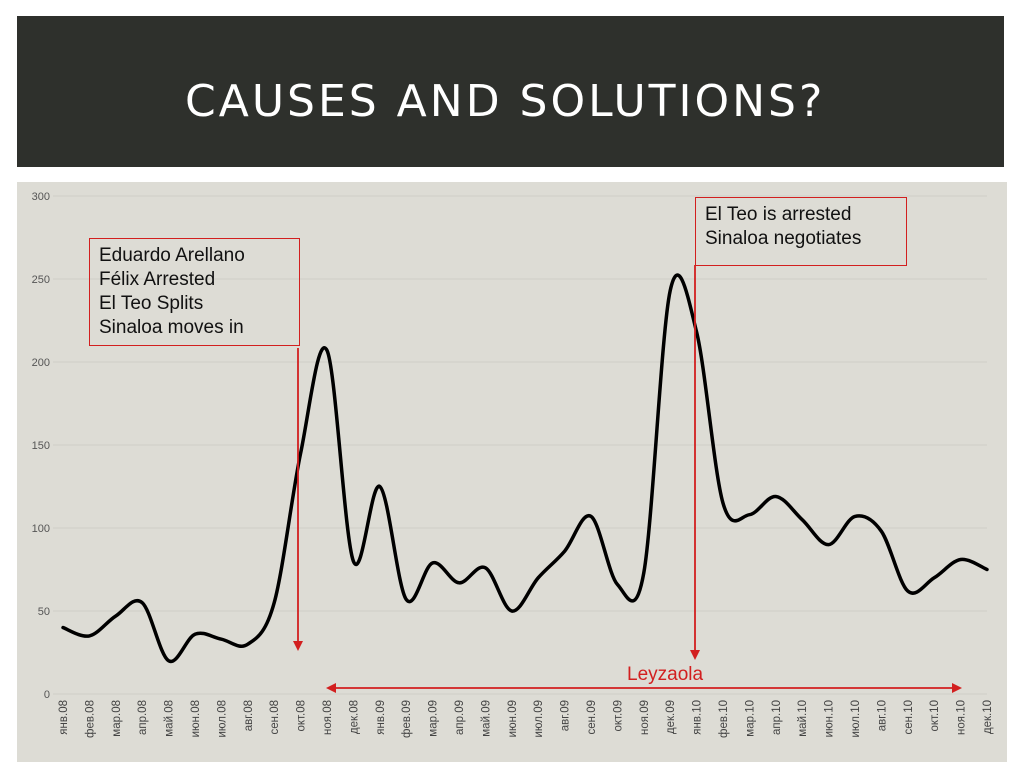  What do you see at coordinates (962, 717) in the screenshot?
I see `x-tick-label: ноя.10` at bounding box center [962, 717].